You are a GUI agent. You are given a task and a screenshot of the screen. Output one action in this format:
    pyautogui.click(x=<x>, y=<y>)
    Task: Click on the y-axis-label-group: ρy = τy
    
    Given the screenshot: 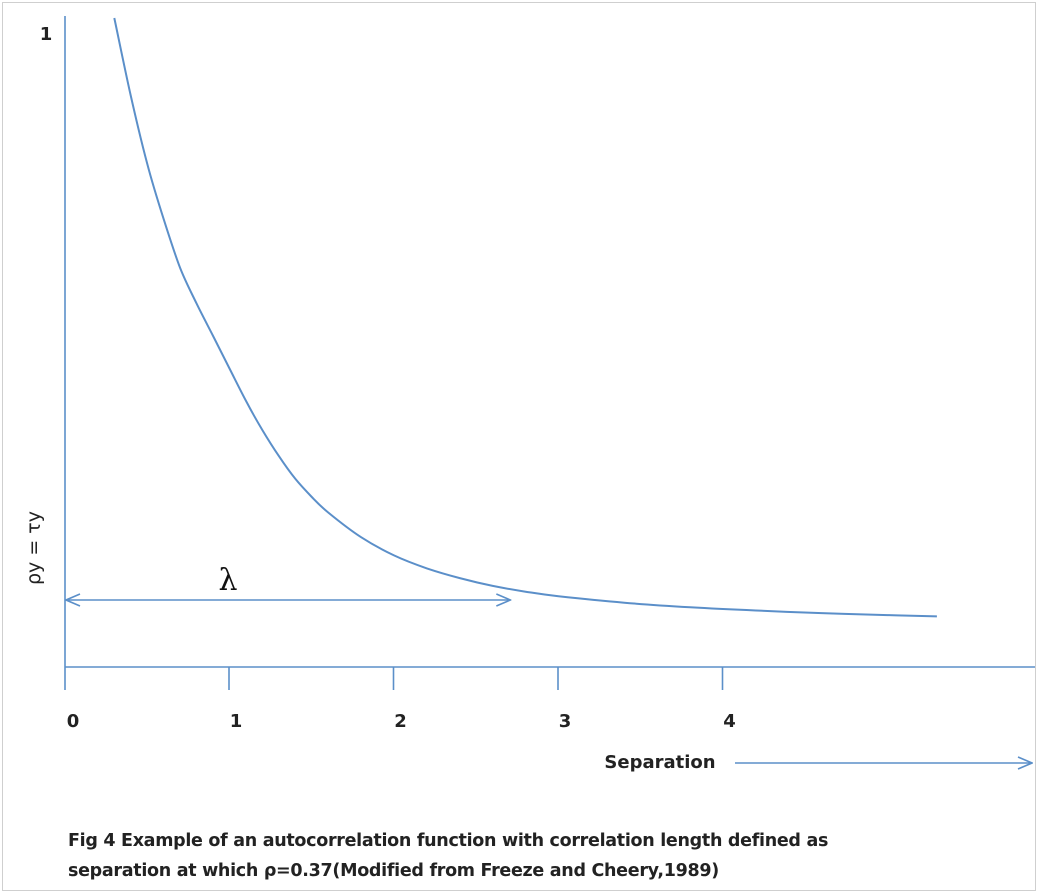 What is the action you would take?
    pyautogui.click(x=34, y=548)
    